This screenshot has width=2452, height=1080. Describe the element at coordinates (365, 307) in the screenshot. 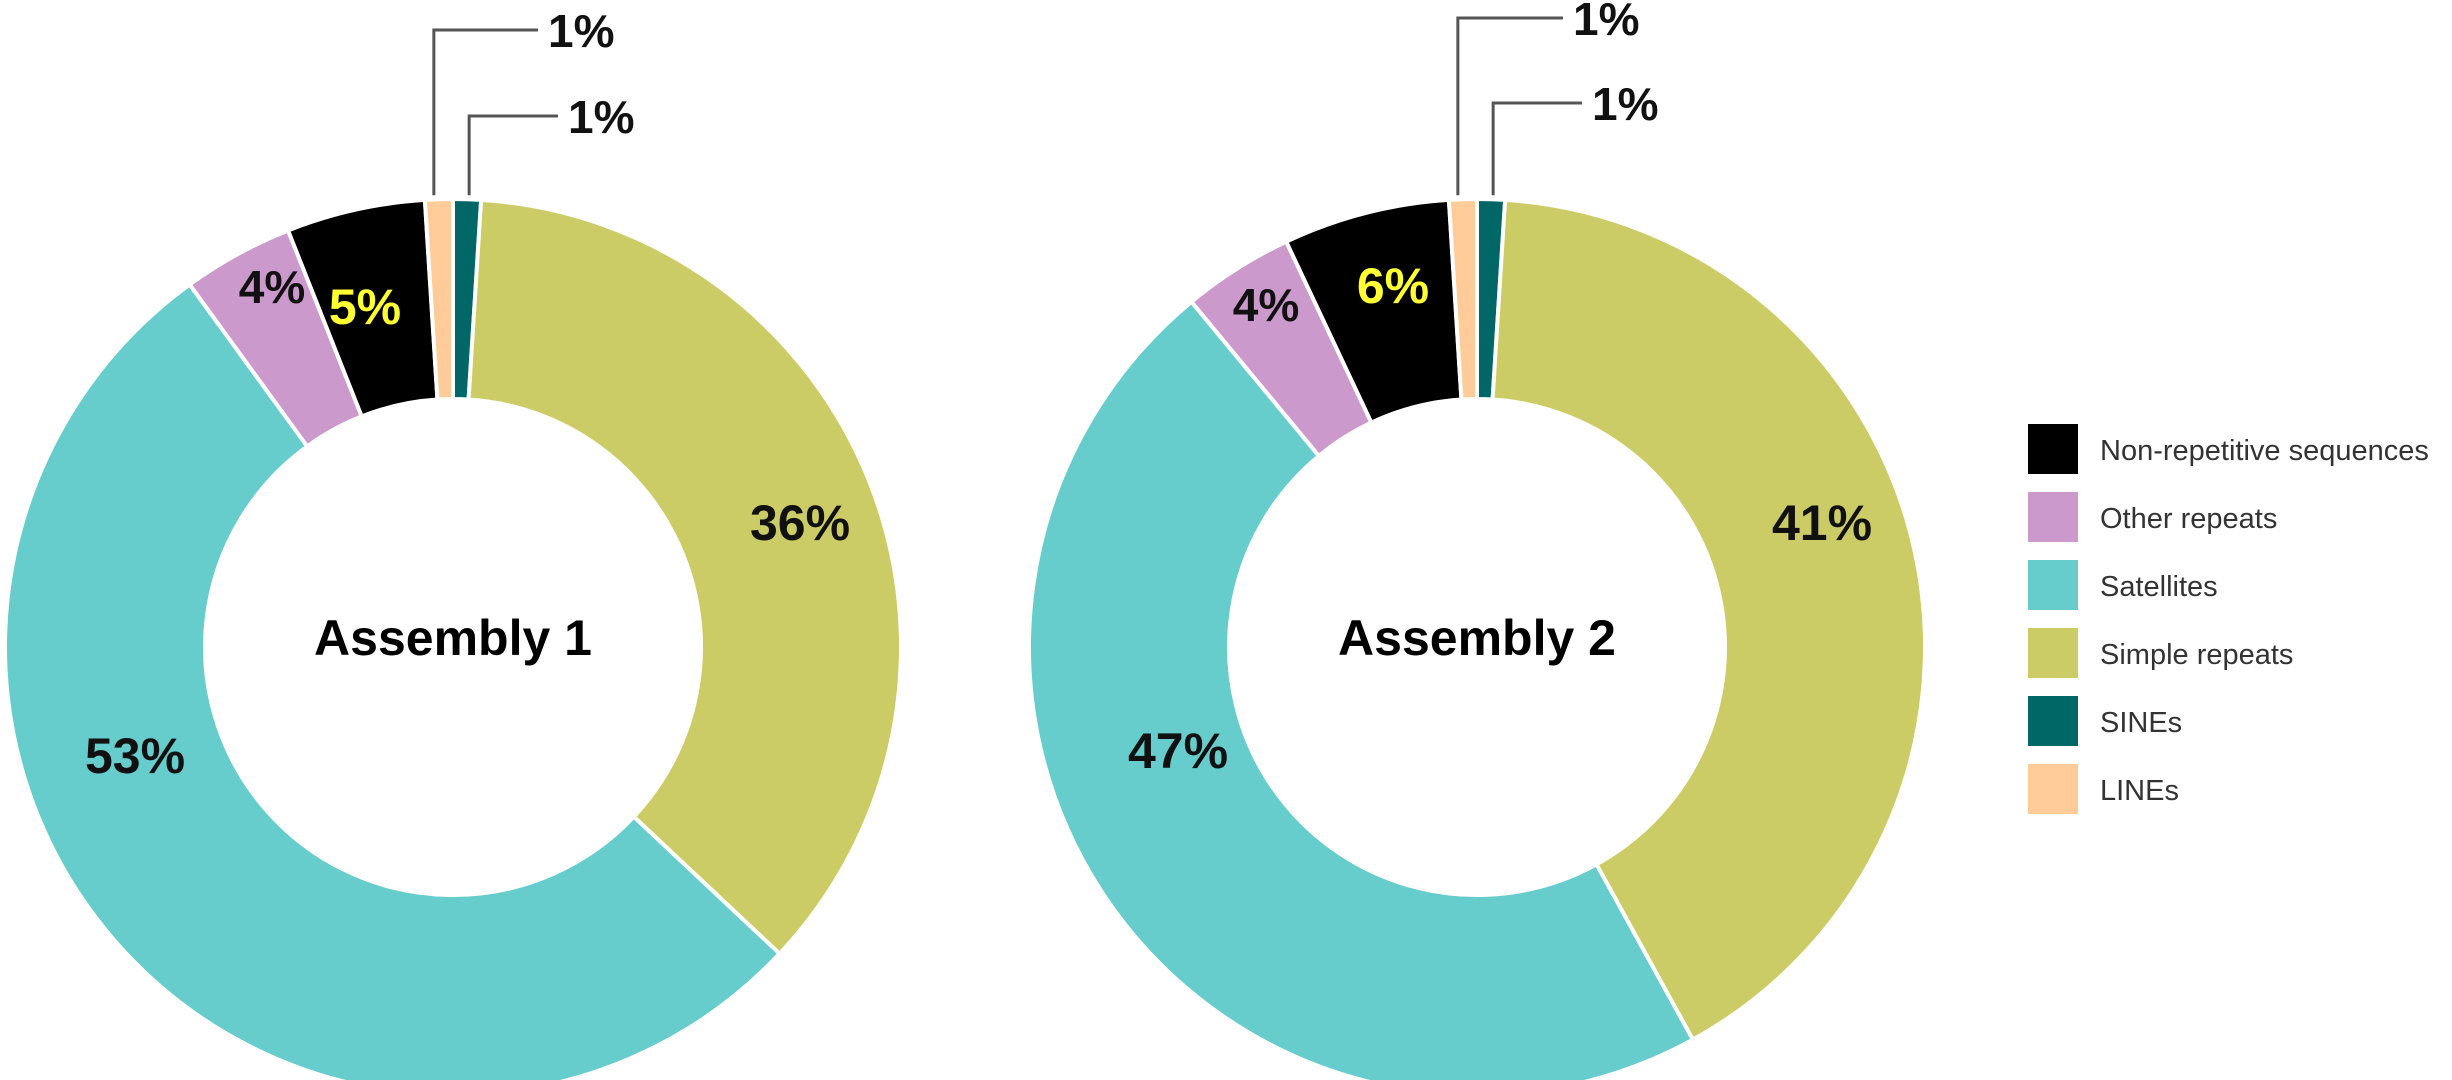

I see `label-non-repetitive-assembly-1: 5%` at that location.